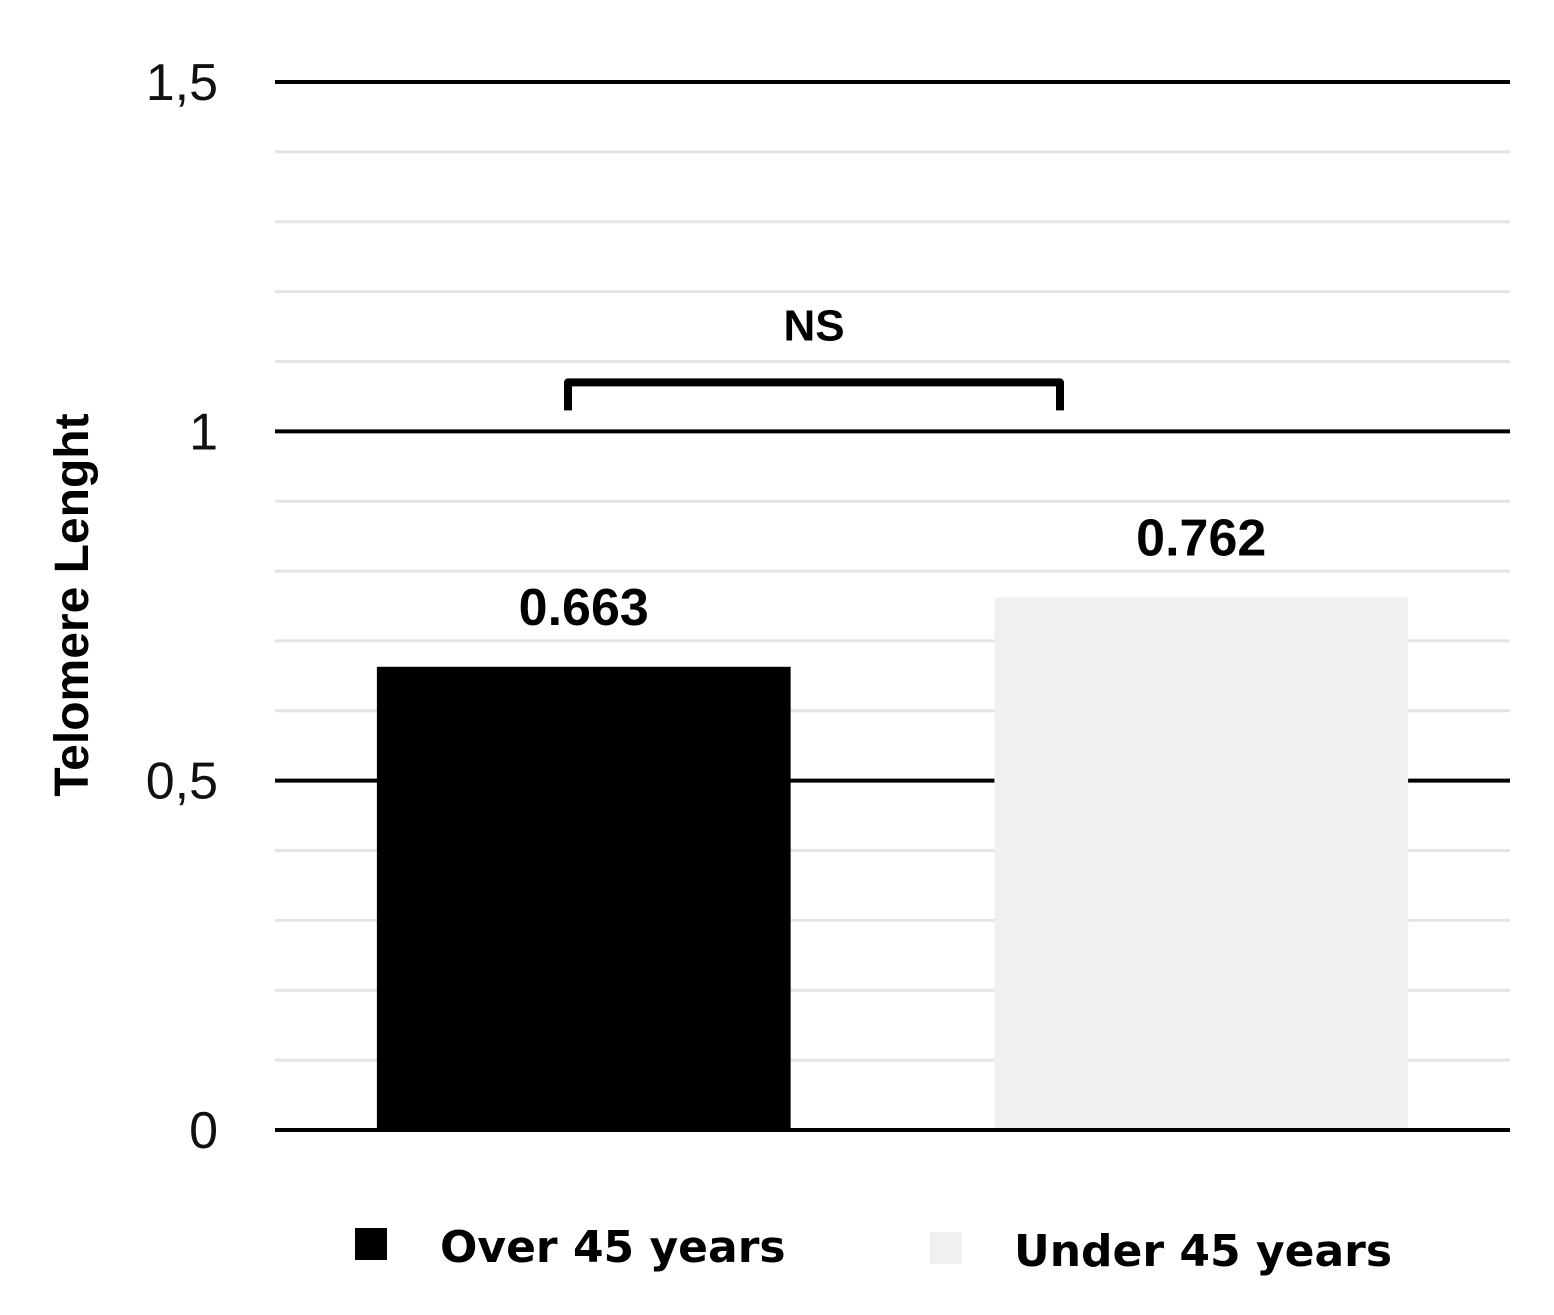 The height and width of the screenshot is (1315, 1554). I want to click on y-tick-label: 1, so click(203, 432).